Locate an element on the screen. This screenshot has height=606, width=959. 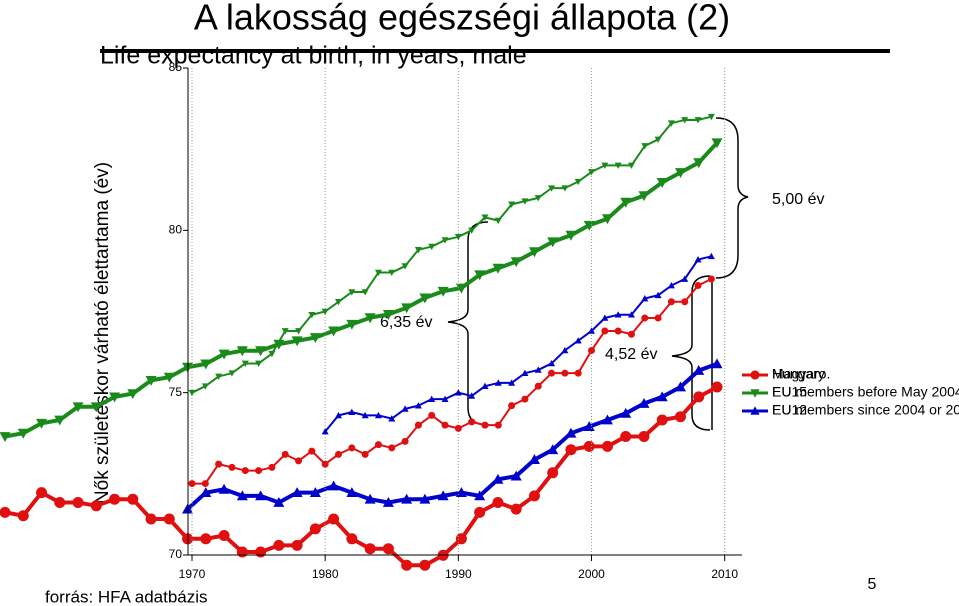
y-tick-label: 70 is located at coordinates (176, 554).